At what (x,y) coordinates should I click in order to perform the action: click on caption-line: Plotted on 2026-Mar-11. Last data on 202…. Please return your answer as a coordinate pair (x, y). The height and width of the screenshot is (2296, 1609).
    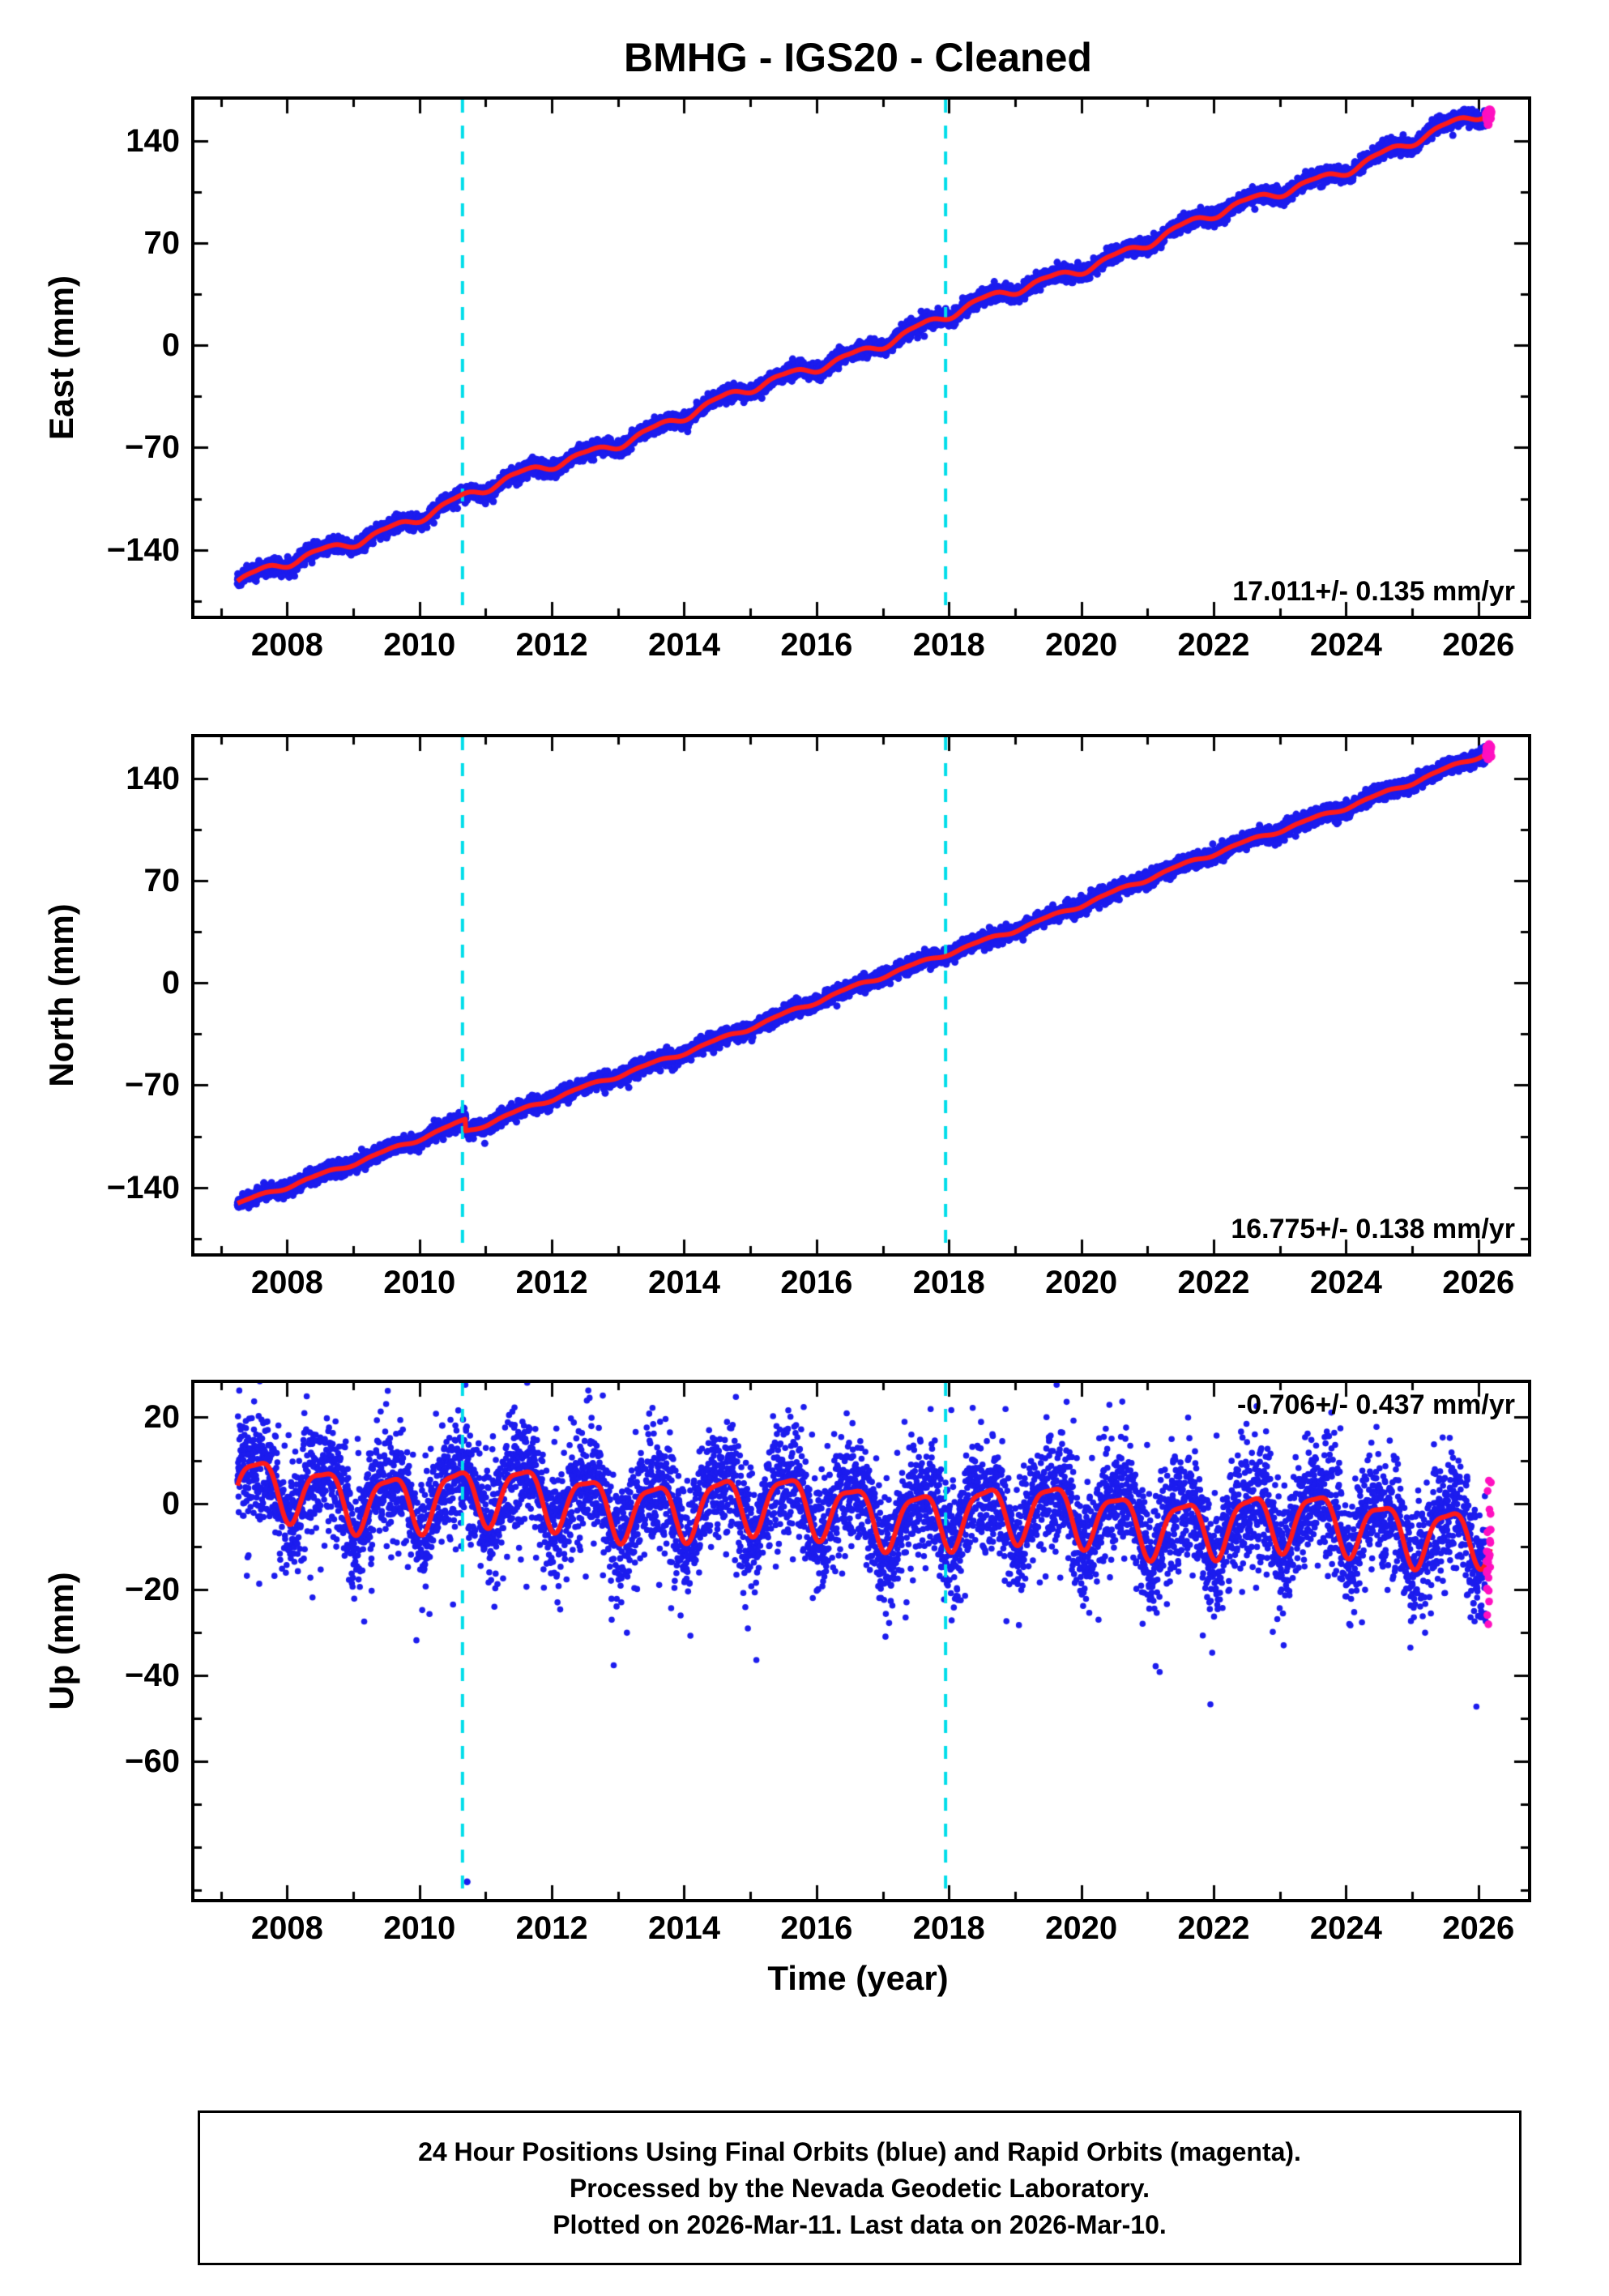
    Looking at the image, I should click on (860, 2224).